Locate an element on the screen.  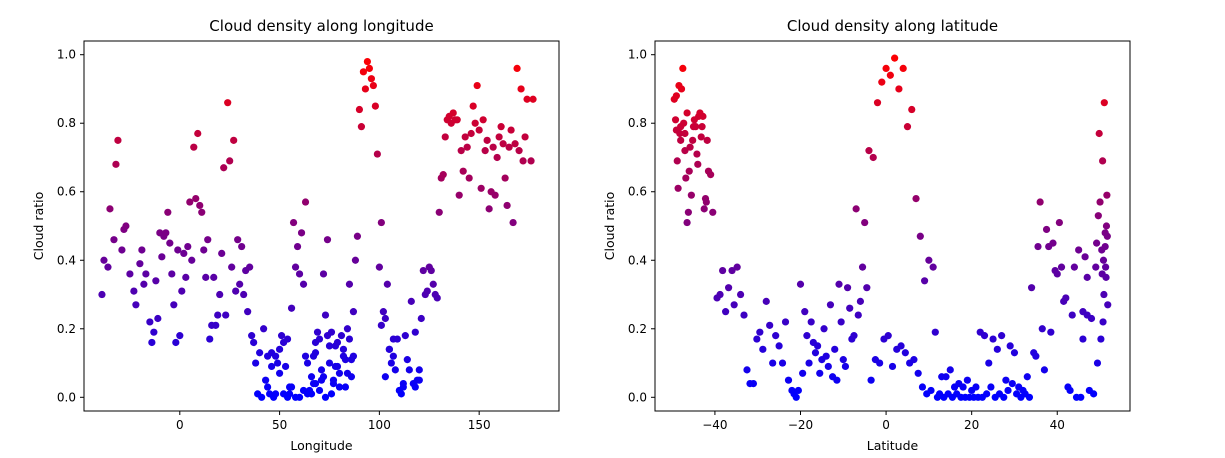
x-tick-label: 0 is located at coordinates (886, 425).